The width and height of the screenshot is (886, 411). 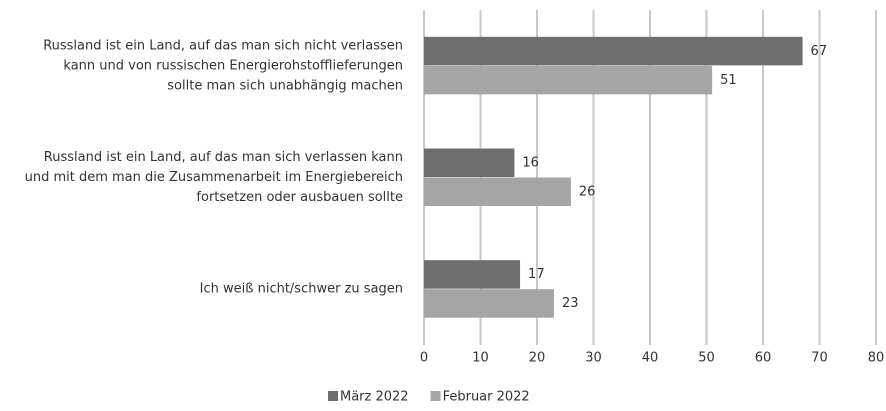 What do you see at coordinates (480, 358) in the screenshot?
I see `x-tick-label: 10` at bounding box center [480, 358].